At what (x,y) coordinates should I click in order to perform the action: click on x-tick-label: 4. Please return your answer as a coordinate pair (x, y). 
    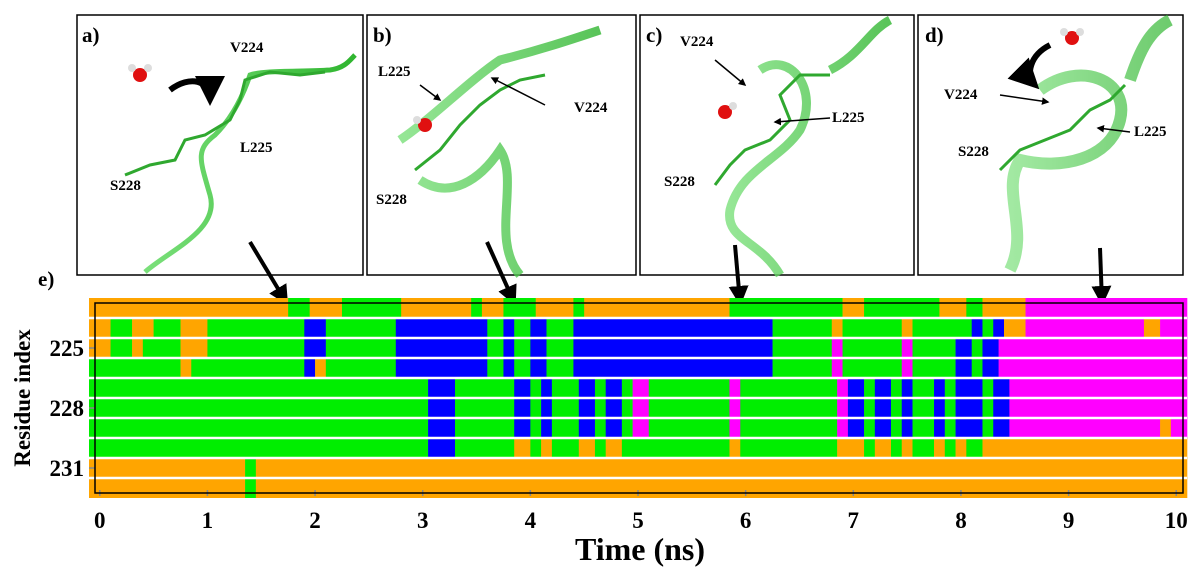
    Looking at the image, I should click on (531, 520).